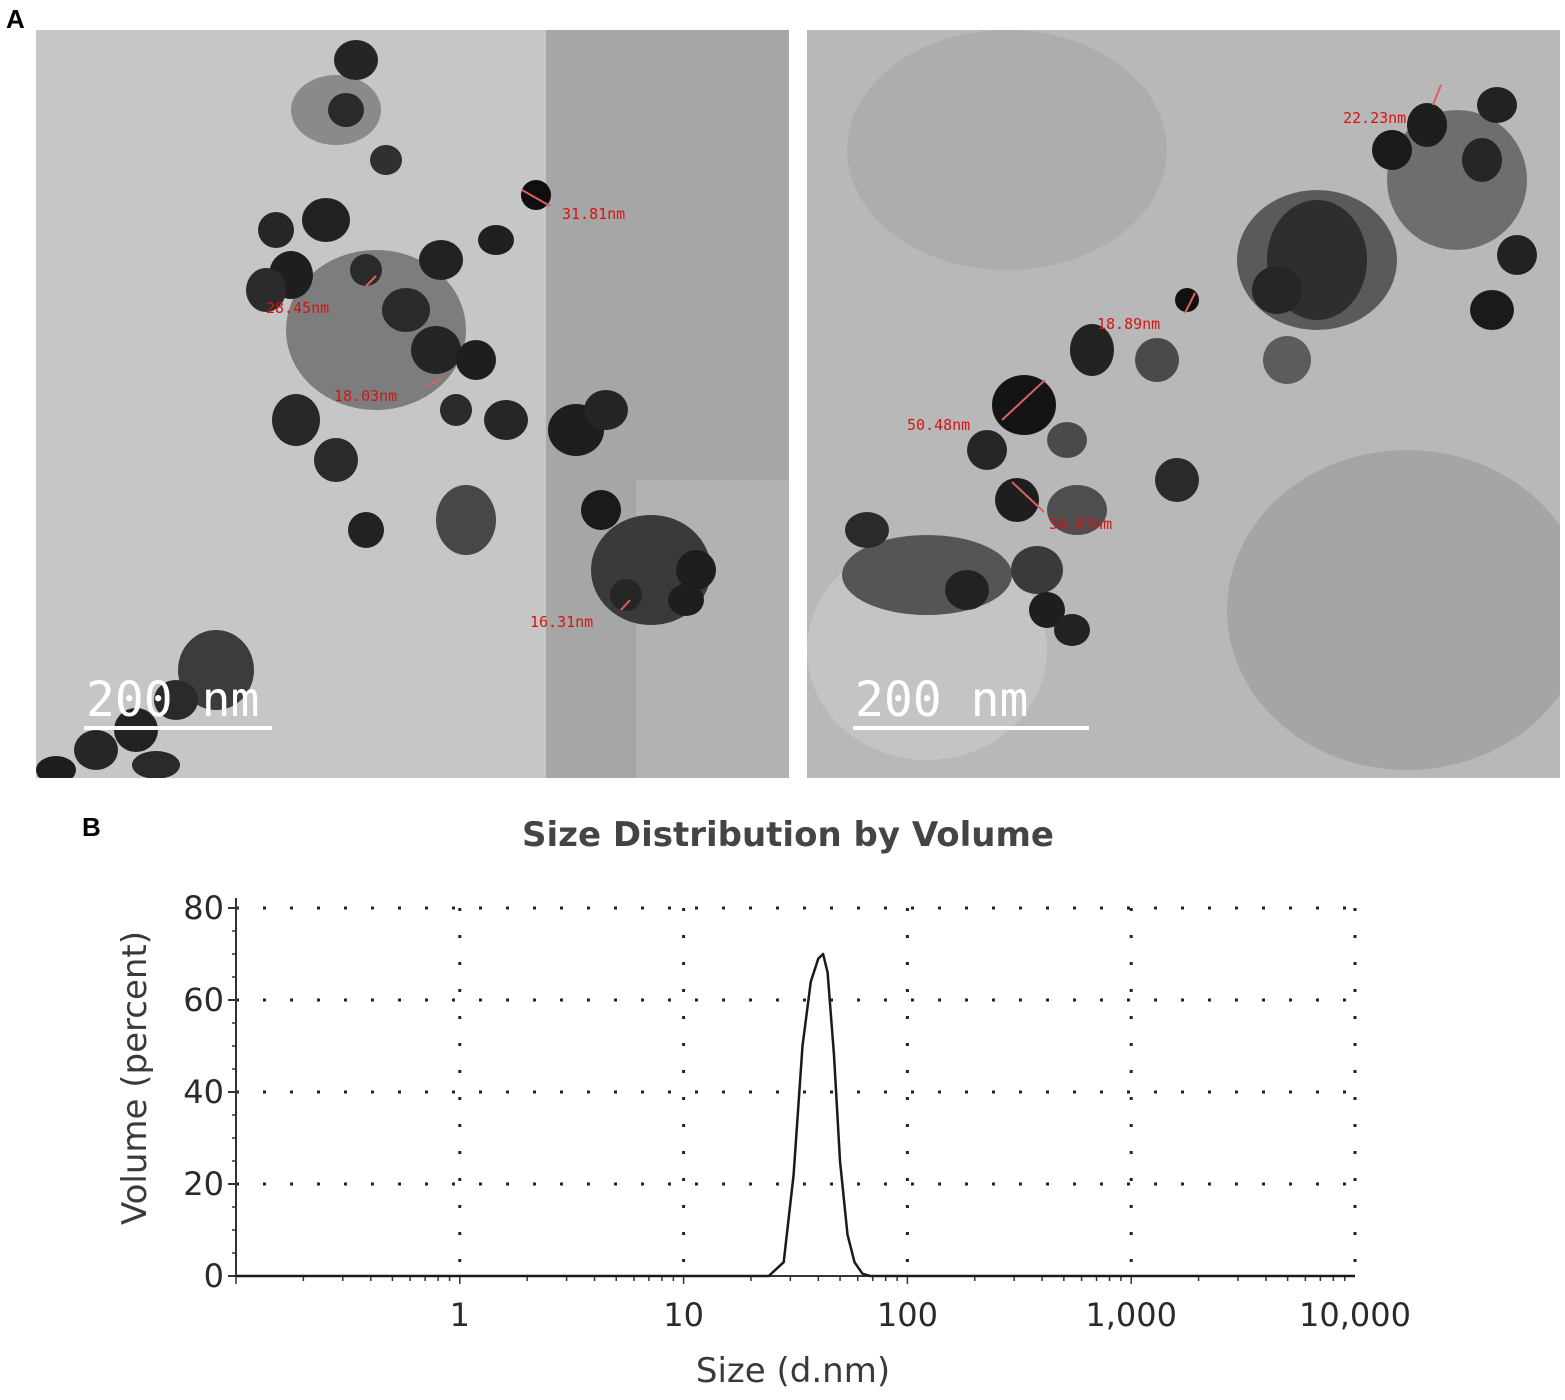 This screenshot has height=1400, width=1565. What do you see at coordinates (460, 1315) in the screenshot?
I see `x-tick-label: 1` at bounding box center [460, 1315].